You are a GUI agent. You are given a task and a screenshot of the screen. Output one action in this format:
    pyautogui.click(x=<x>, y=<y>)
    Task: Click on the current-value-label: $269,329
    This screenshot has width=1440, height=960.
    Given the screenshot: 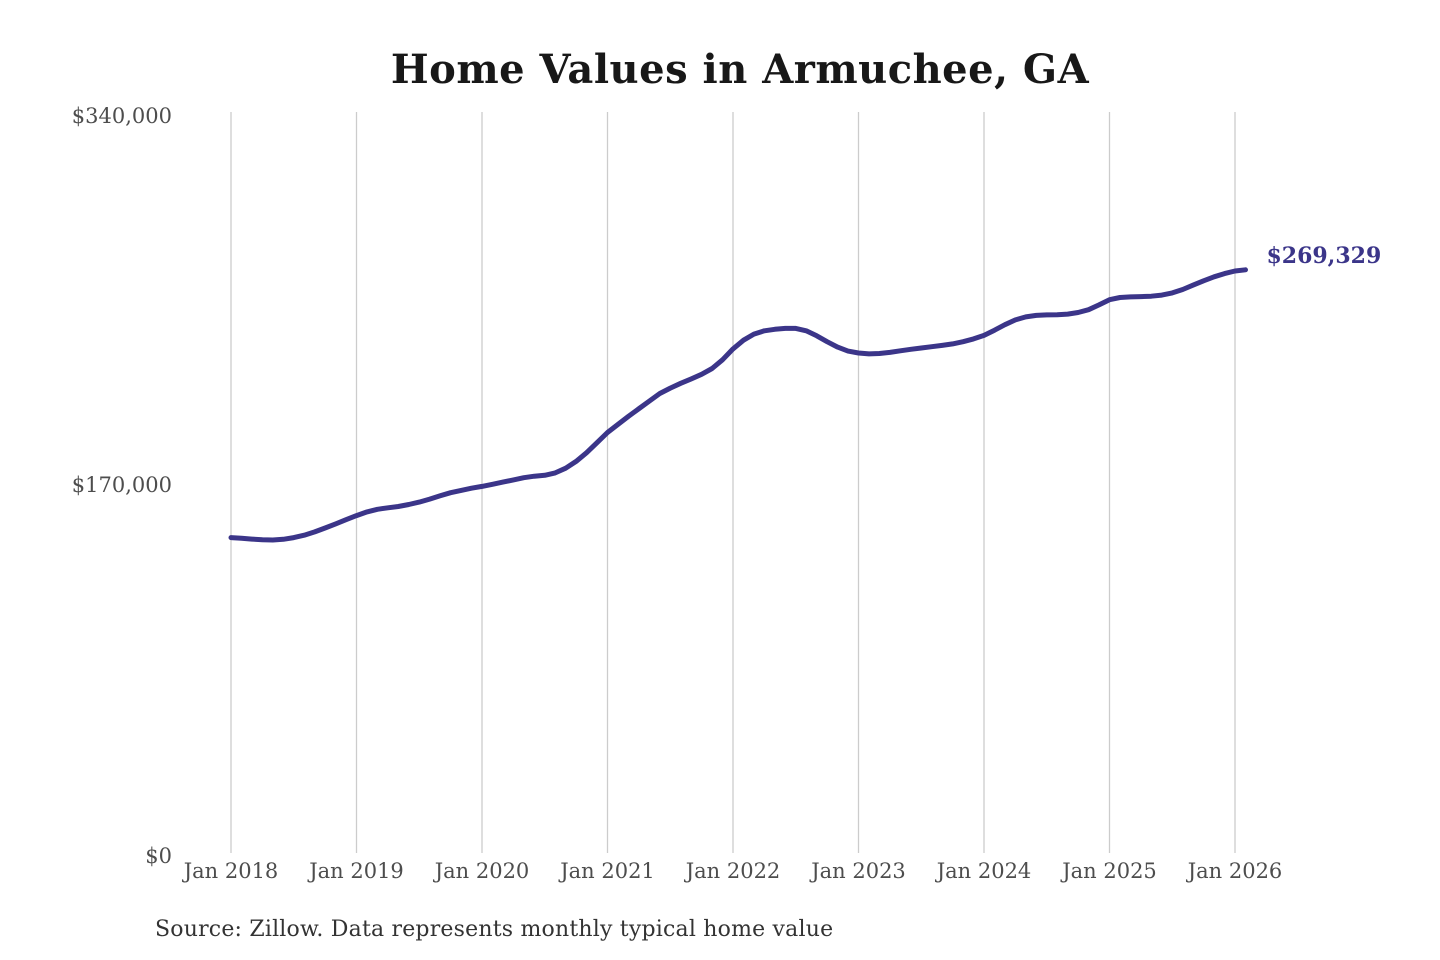 What is the action you would take?
    pyautogui.click(x=1324, y=255)
    